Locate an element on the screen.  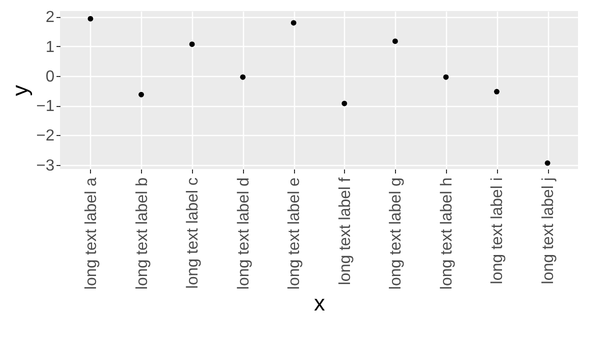
x-tick-label: long text label j is located at coordinates (549, 231).